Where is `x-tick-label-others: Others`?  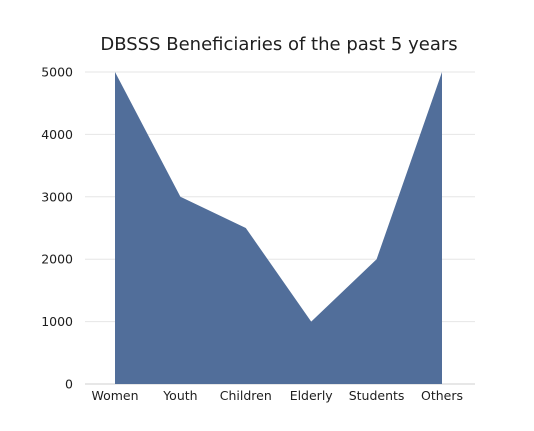 x-tick-label-others: Others is located at coordinates (442, 395).